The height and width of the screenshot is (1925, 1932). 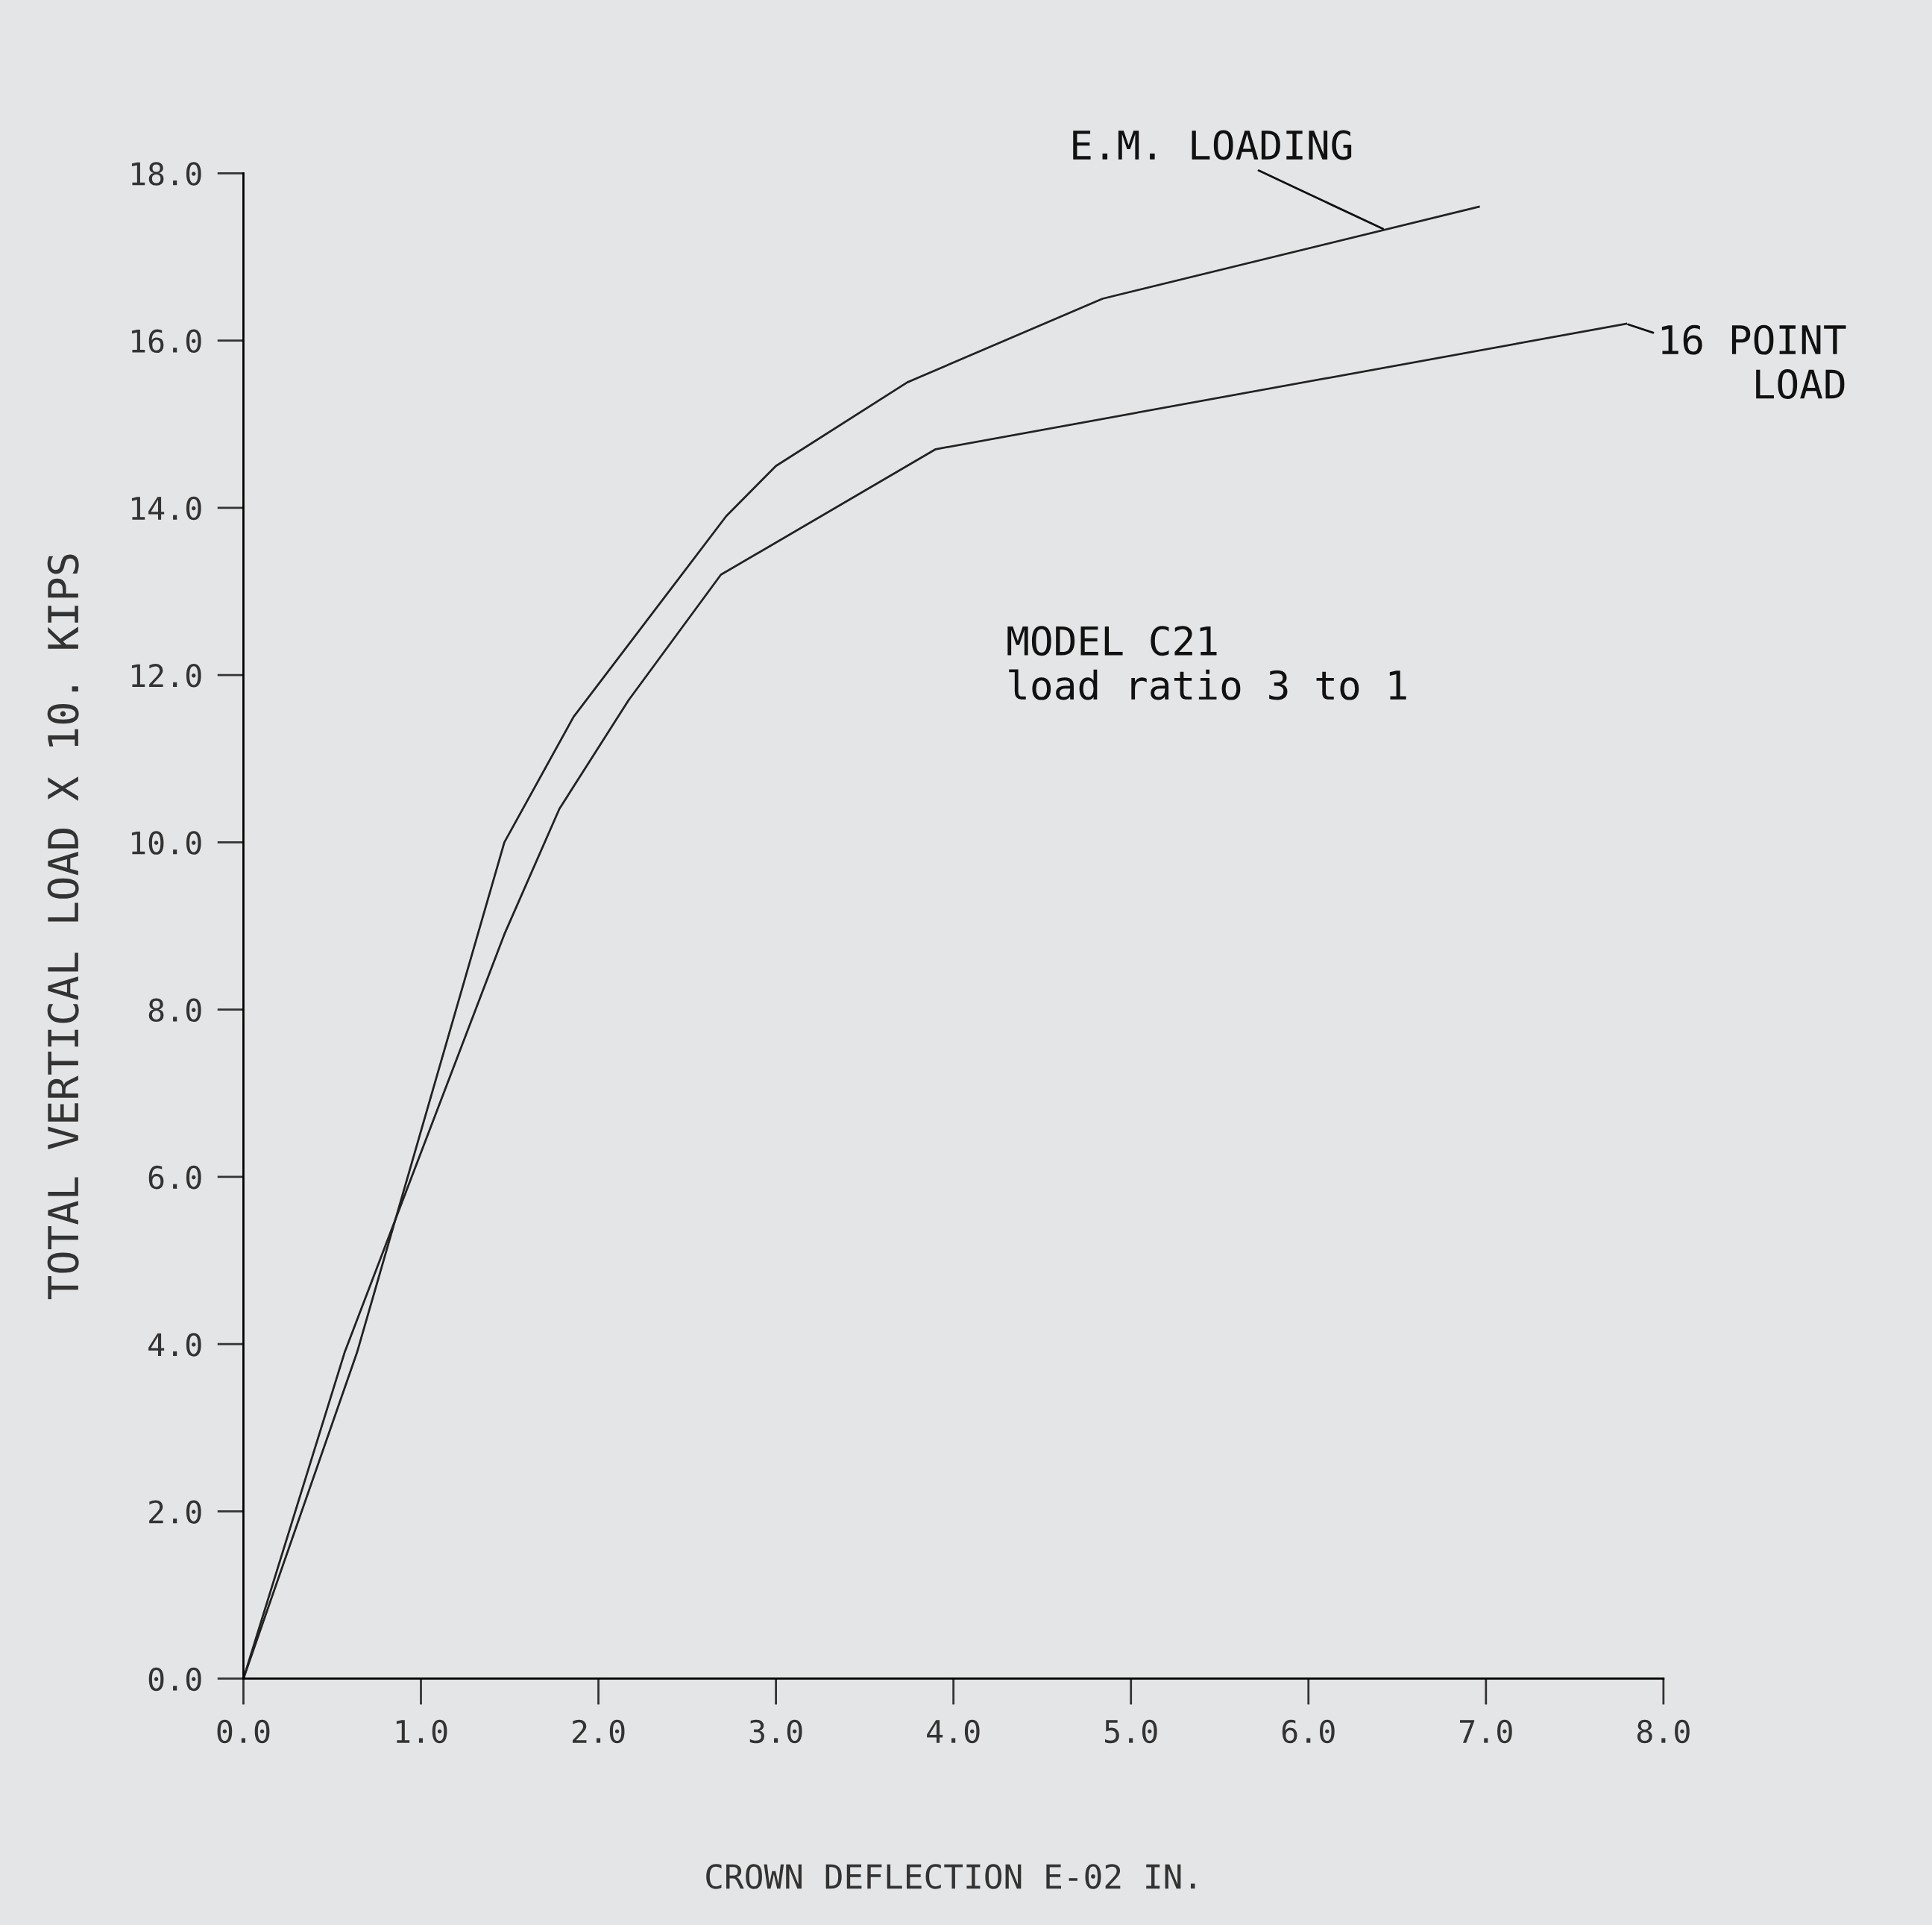 I want to click on y-tick-label: 12.0, so click(x=166, y=676).